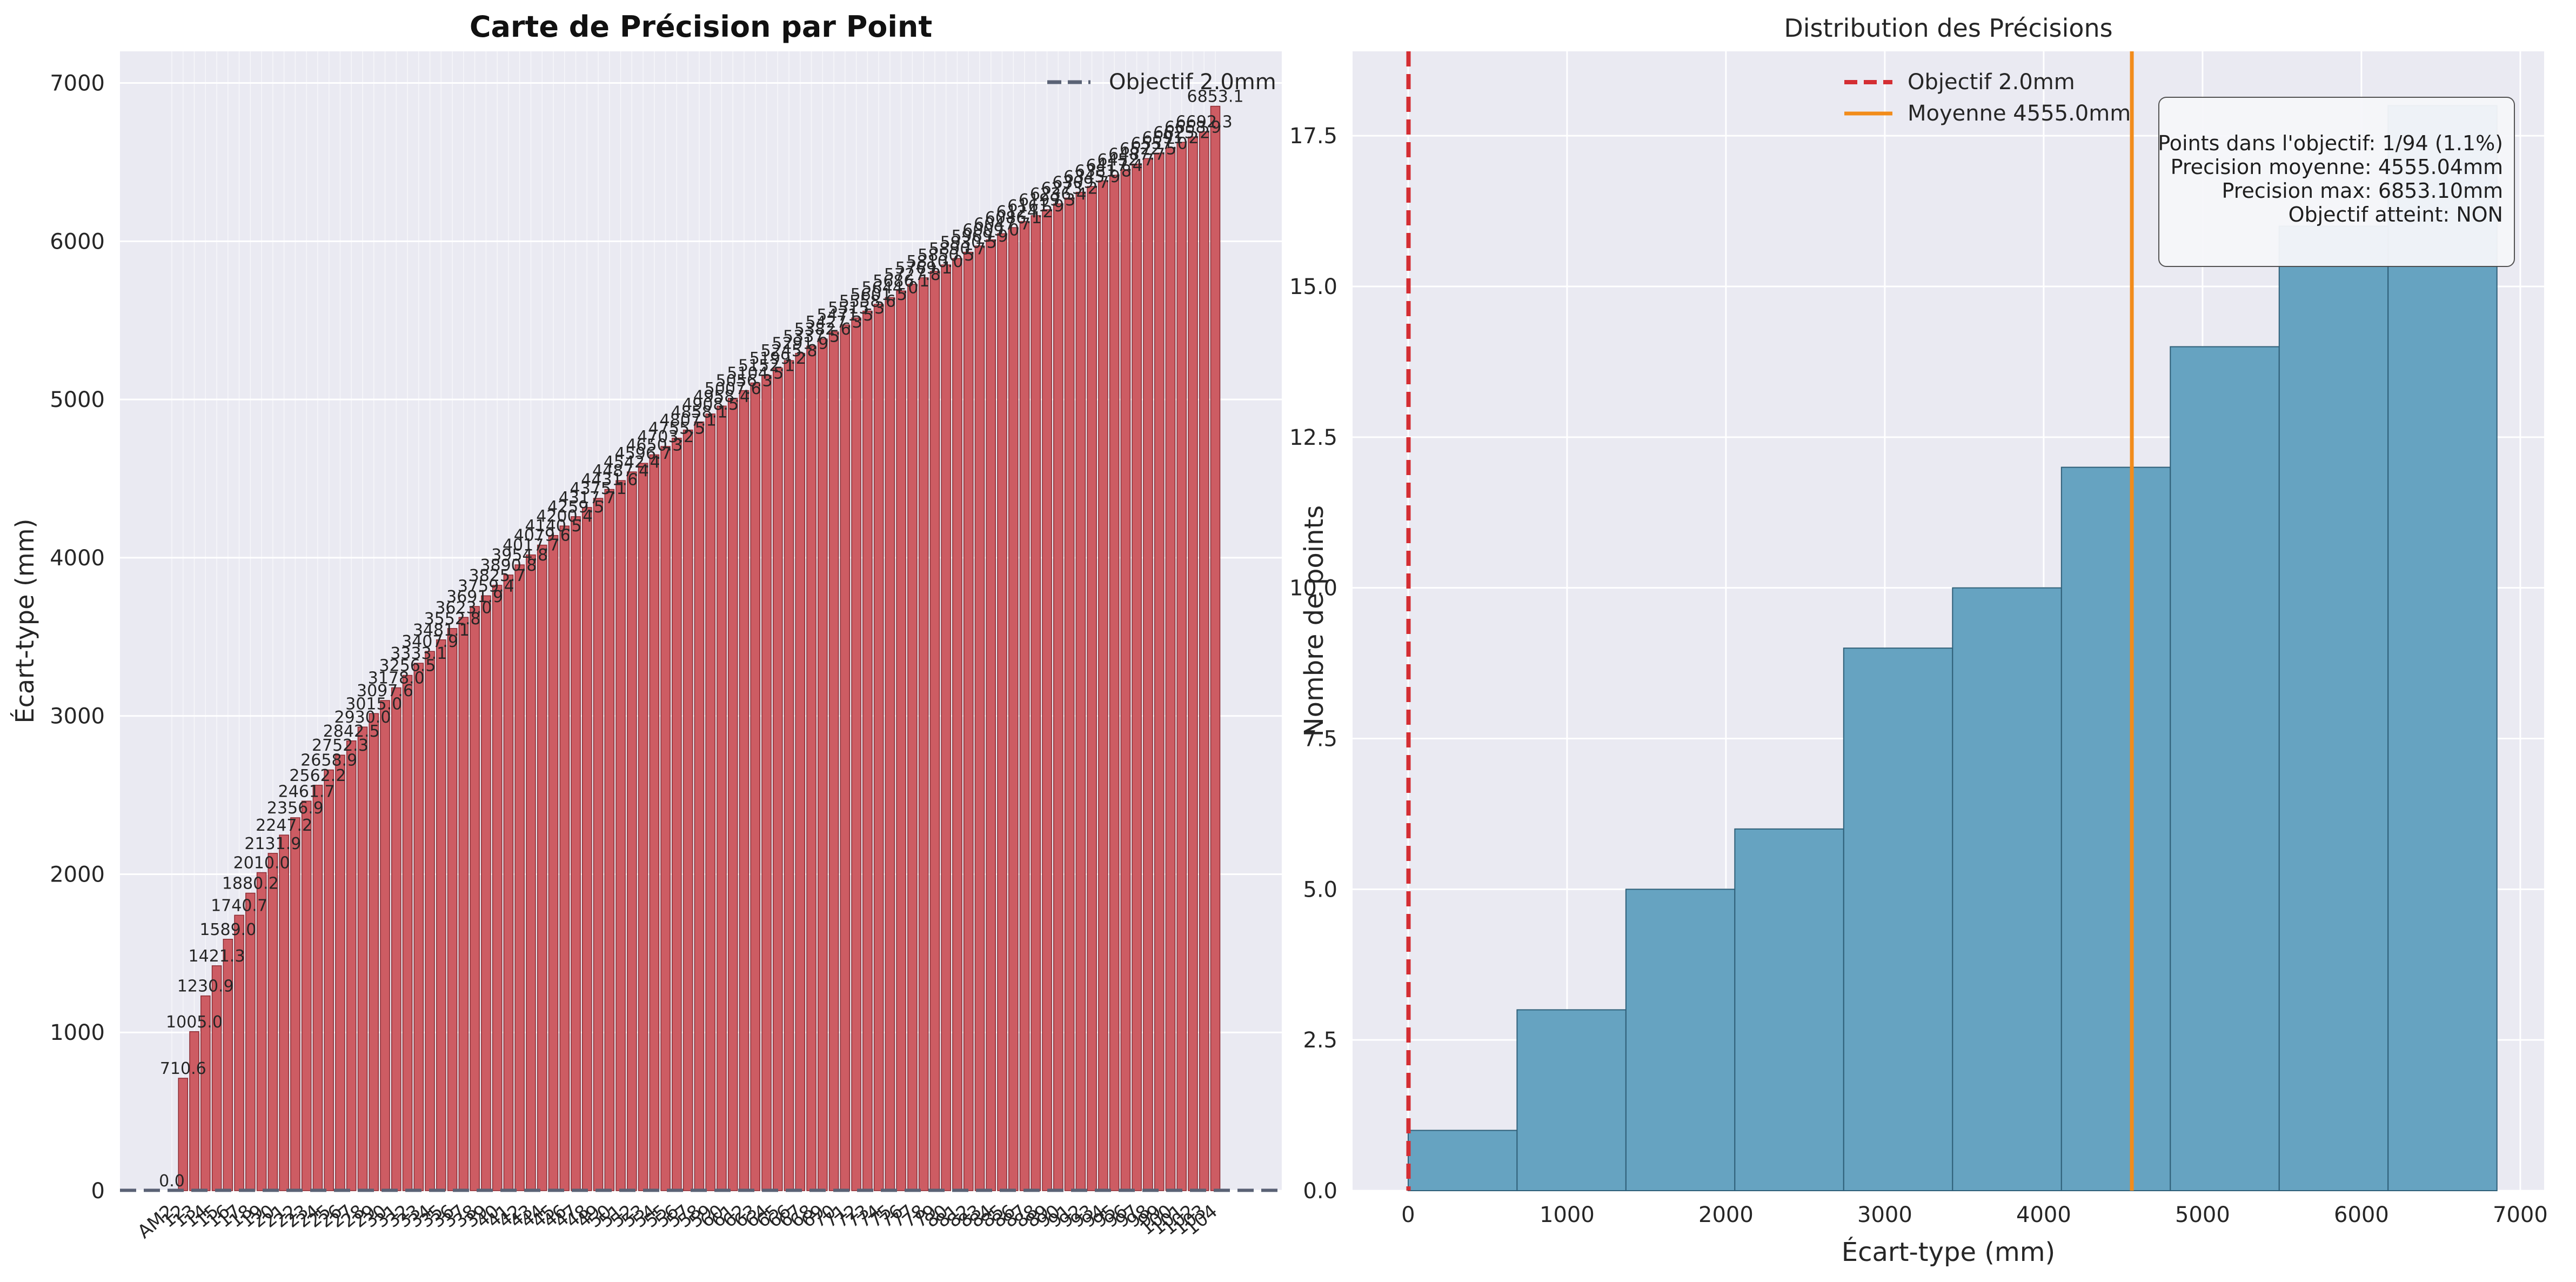 This screenshot has height=1282, width=2576. I want to click on bar-value-label: 1880.2, so click(250, 883).